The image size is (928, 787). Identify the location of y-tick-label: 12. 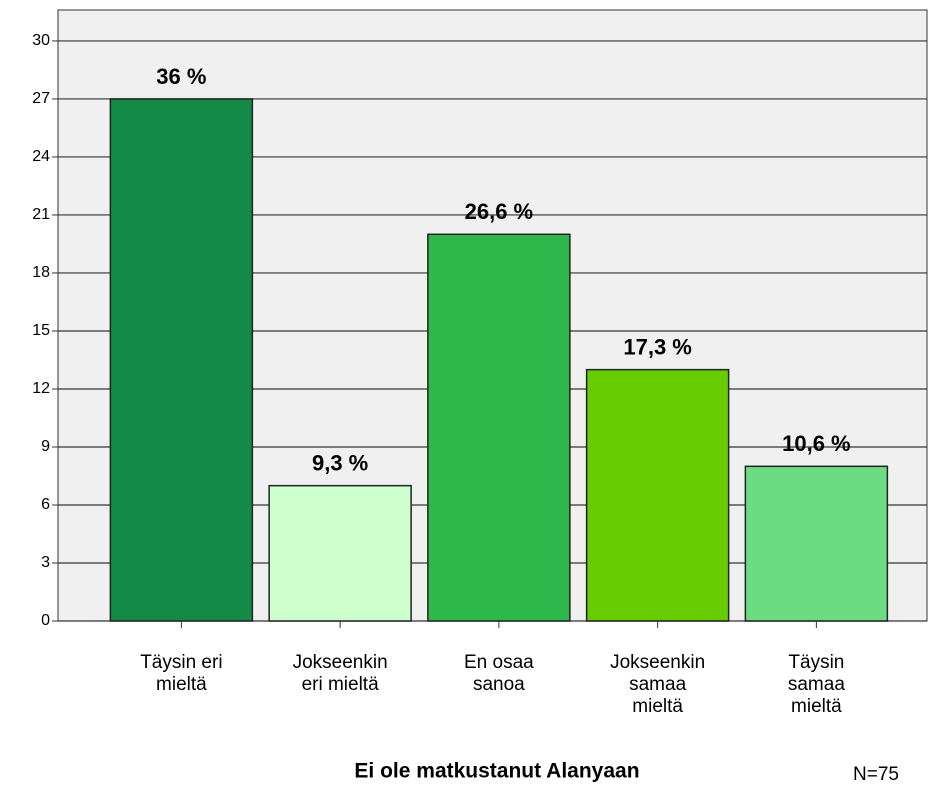
(41, 388).